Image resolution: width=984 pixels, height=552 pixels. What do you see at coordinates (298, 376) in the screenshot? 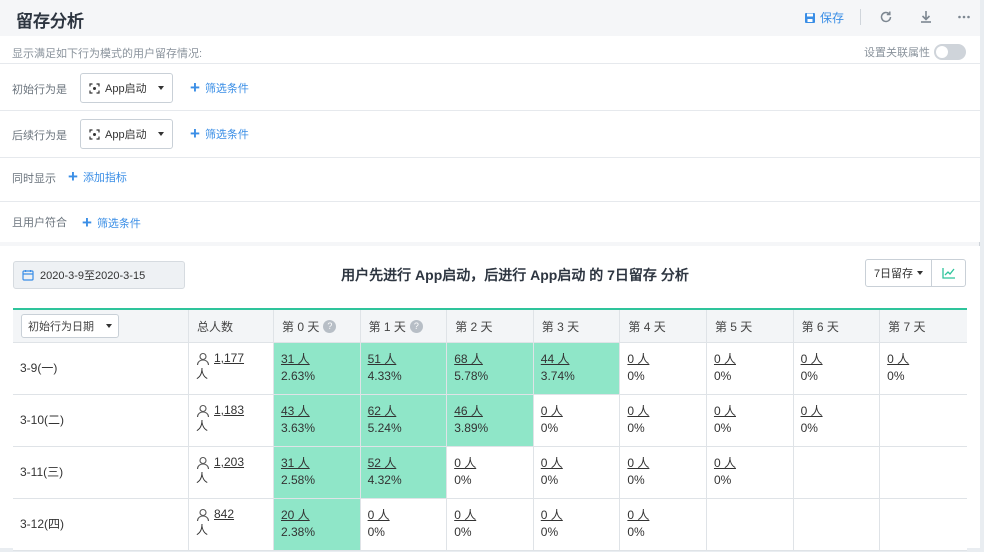
I see `retention-percent: 2.63%` at bounding box center [298, 376].